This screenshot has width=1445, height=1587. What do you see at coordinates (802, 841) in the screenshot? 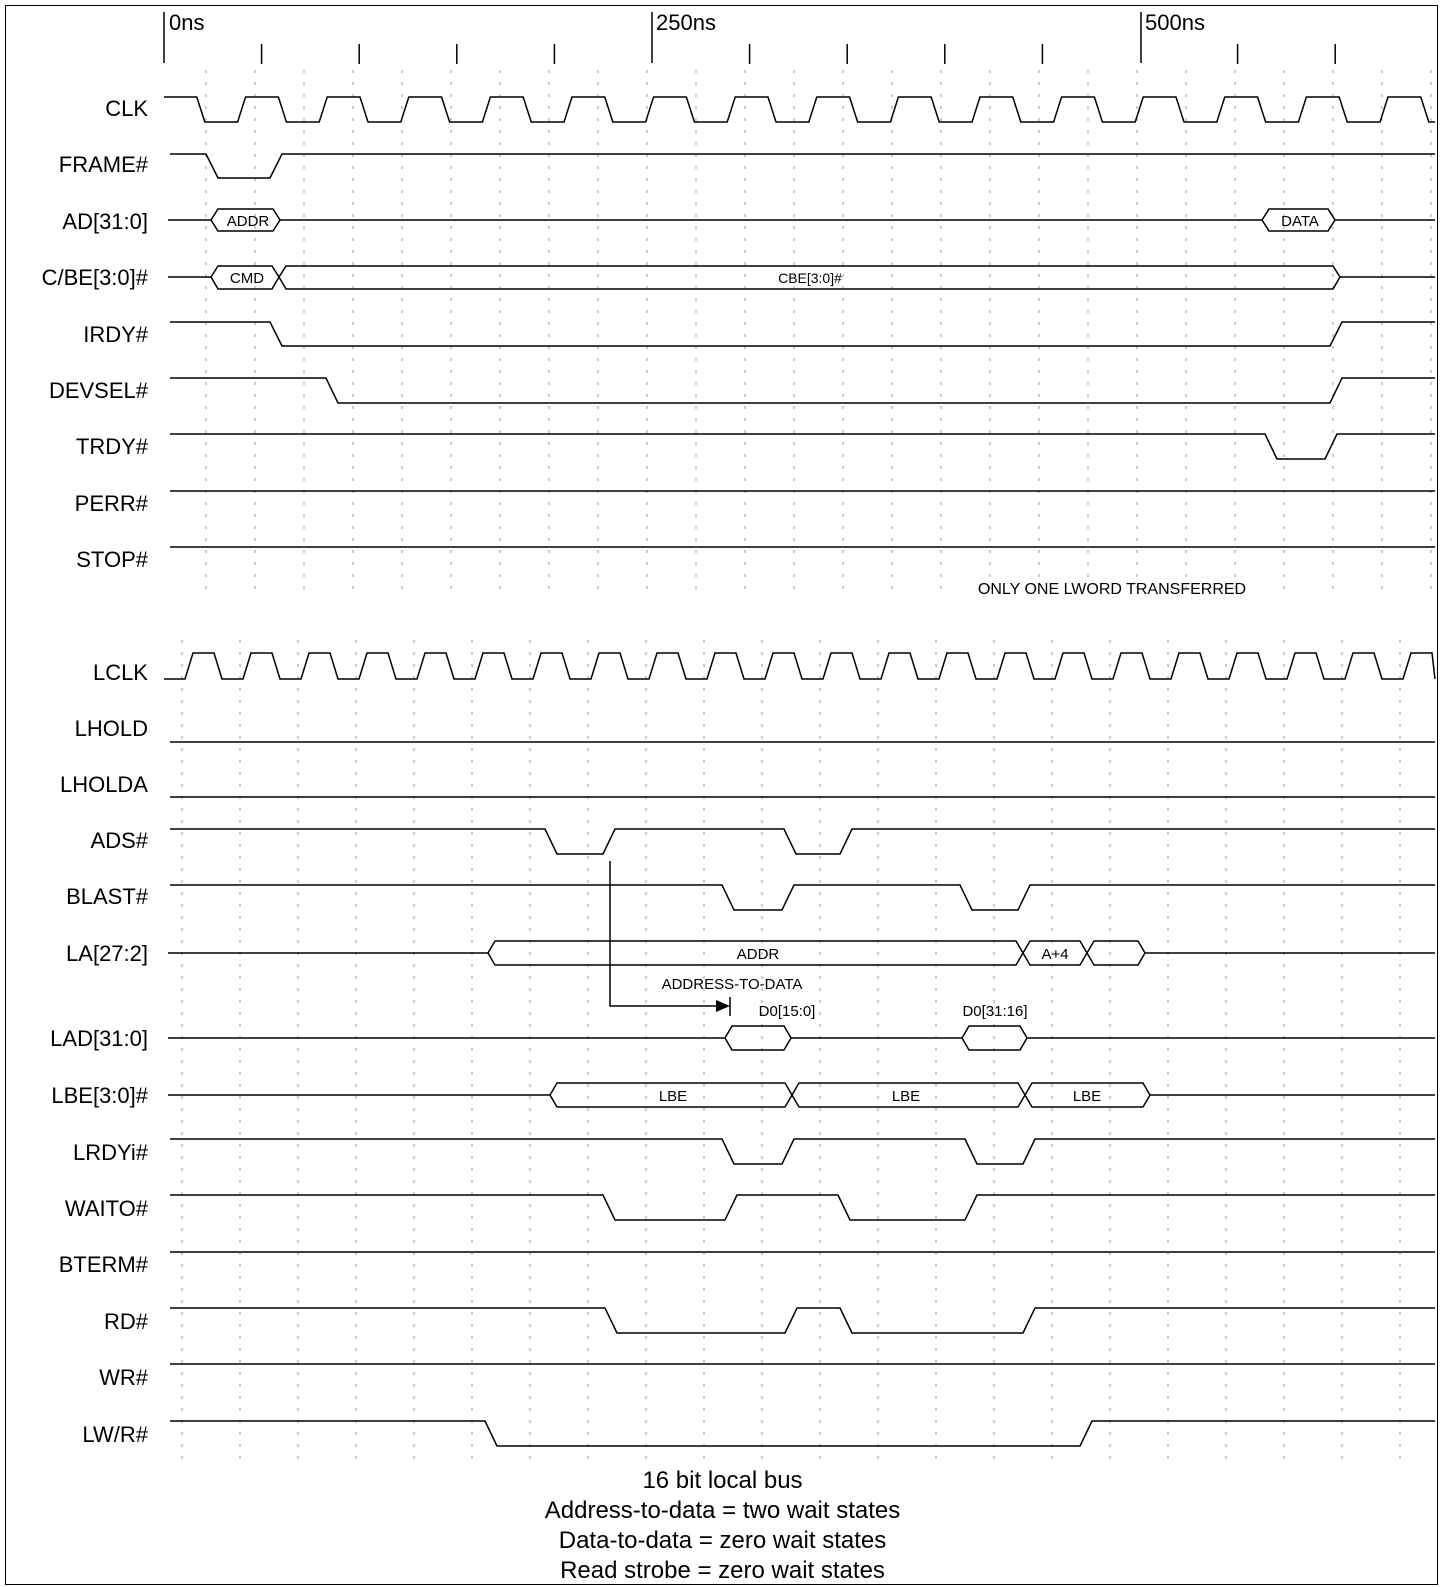
I see `wave-ads` at bounding box center [802, 841].